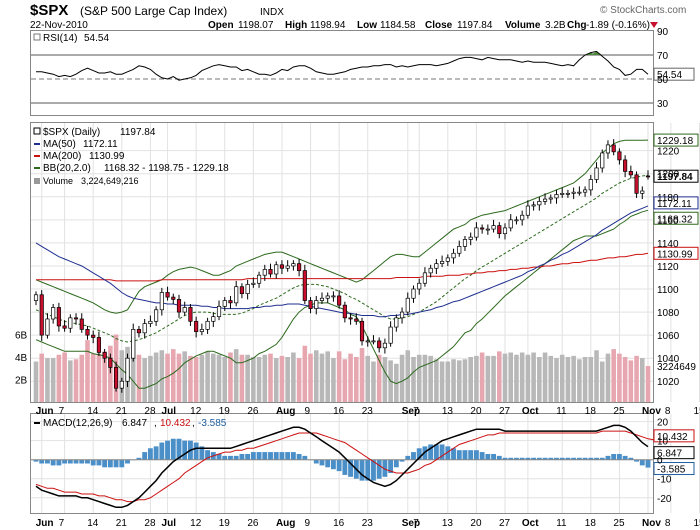 The width and height of the screenshot is (700, 530). Describe the element at coordinates (122, 411) in the screenshot. I see `x-tick-label-top: 21` at that location.